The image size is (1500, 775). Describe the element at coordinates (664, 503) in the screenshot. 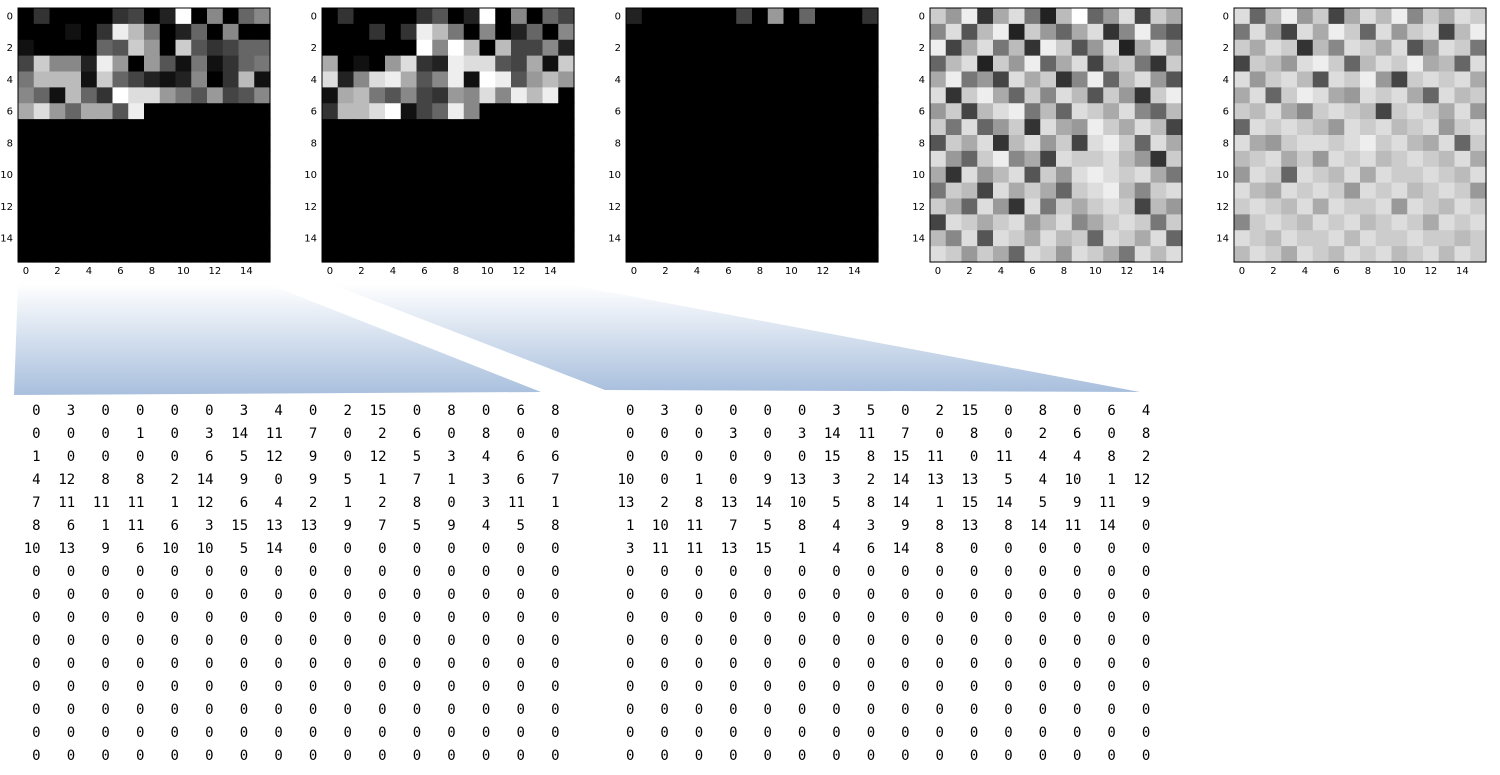

I see `matrix-cell: 2` at that location.